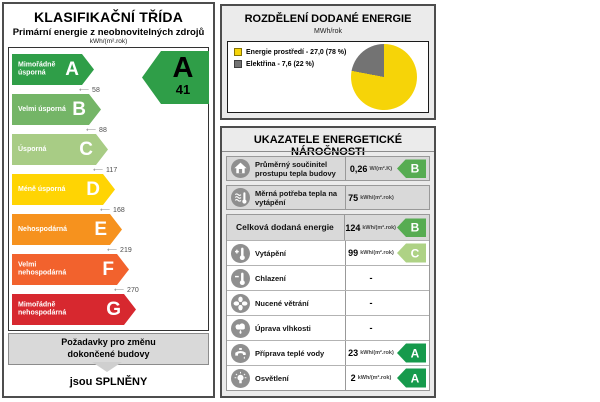 This screenshot has width=600, height=402. What do you see at coordinates (100, 229) in the screenshot?
I see `class-letter-e: E` at bounding box center [100, 229].